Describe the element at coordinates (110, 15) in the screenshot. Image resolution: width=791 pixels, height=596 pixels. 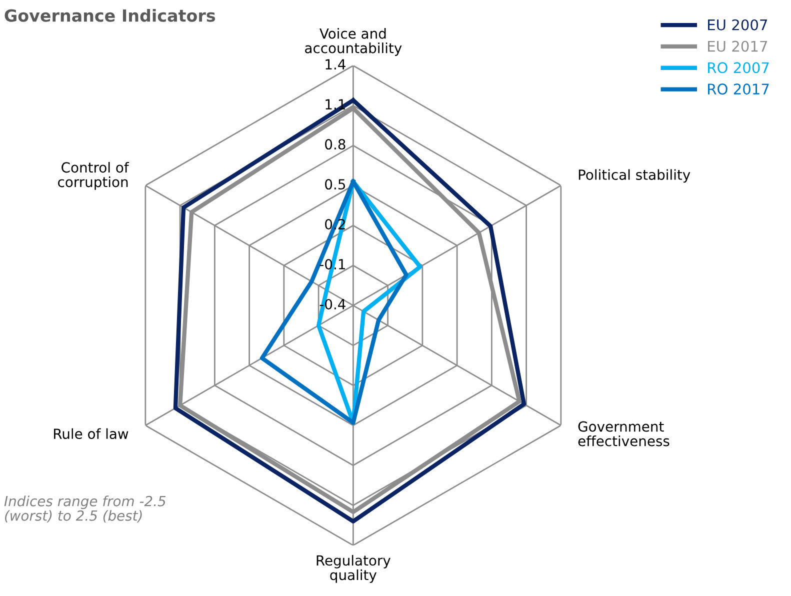
I see `chart-title: Governance Indicators` at that location.